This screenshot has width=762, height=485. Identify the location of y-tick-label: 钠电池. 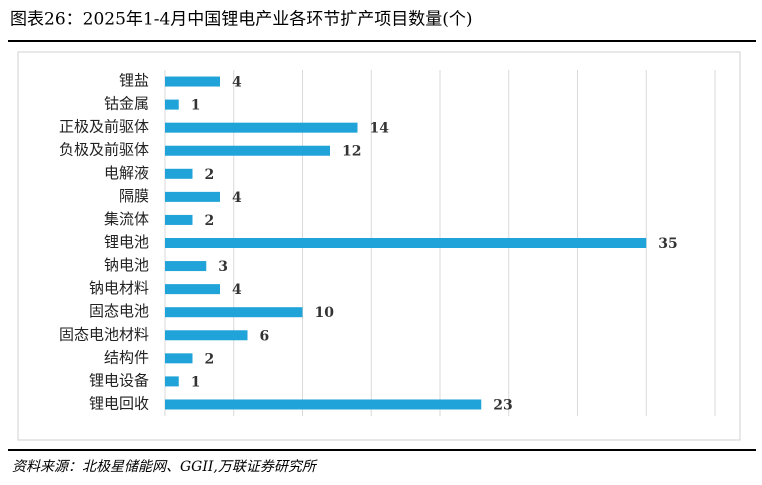
(126, 265).